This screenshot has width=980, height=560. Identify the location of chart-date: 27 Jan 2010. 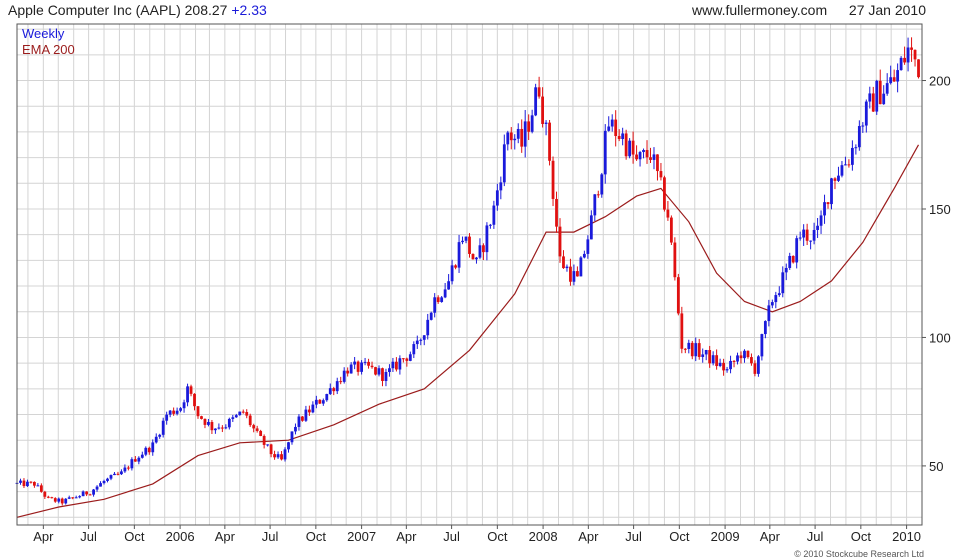
(887, 10).